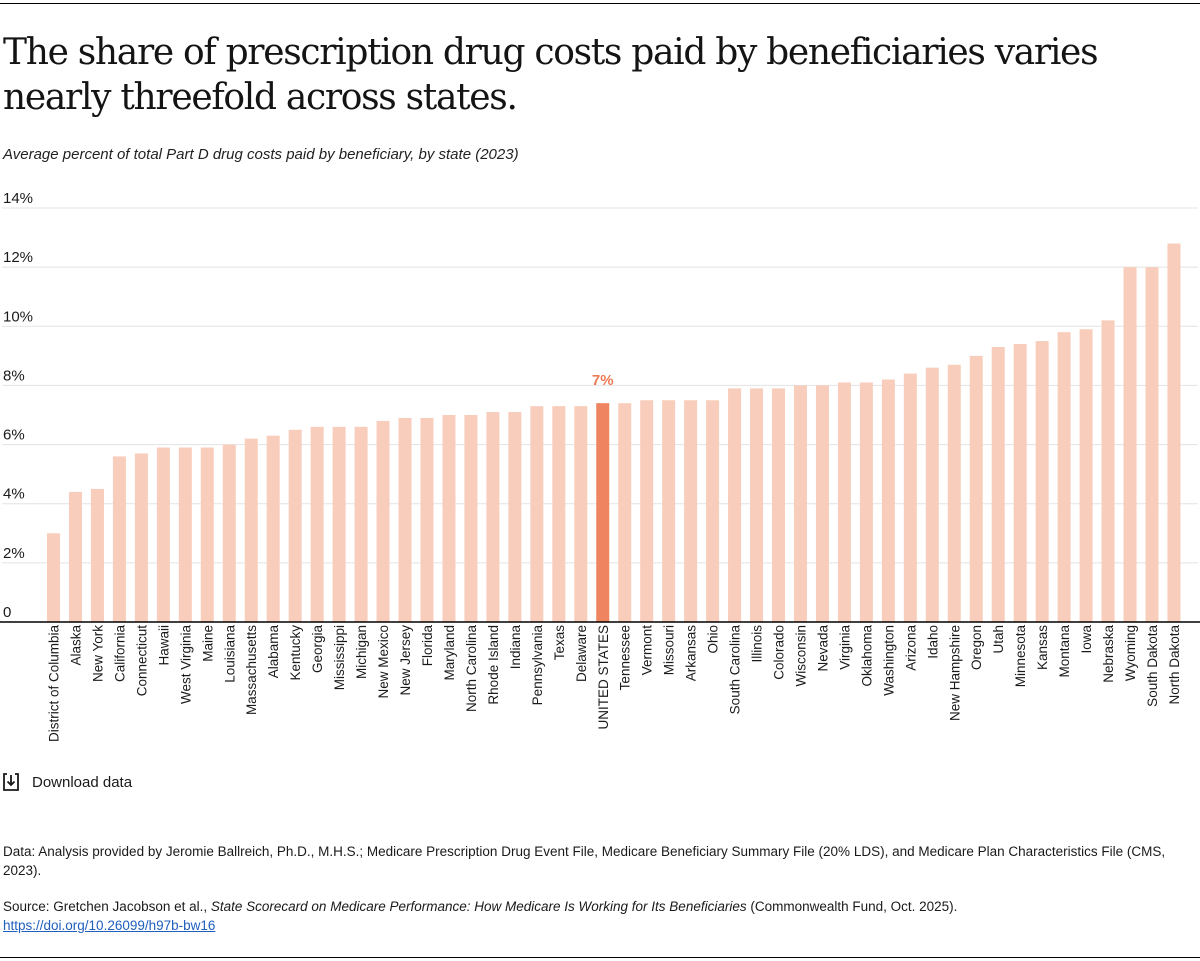  I want to click on x-tick-label: Pennsylvania, so click(537, 665).